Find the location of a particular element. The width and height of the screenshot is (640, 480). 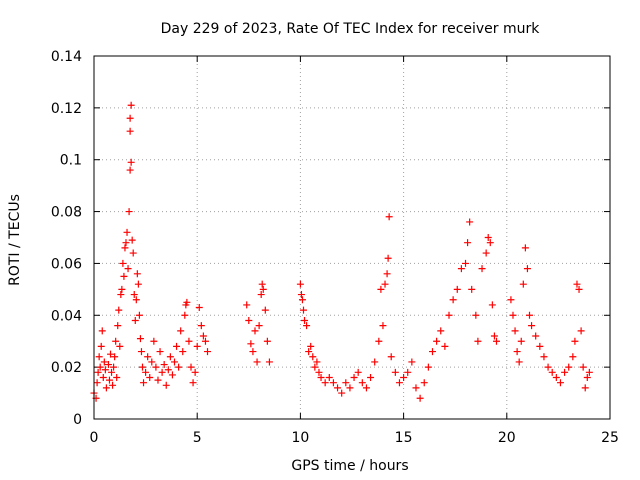

y-tick-label: 0.04 is located at coordinates (66, 316).